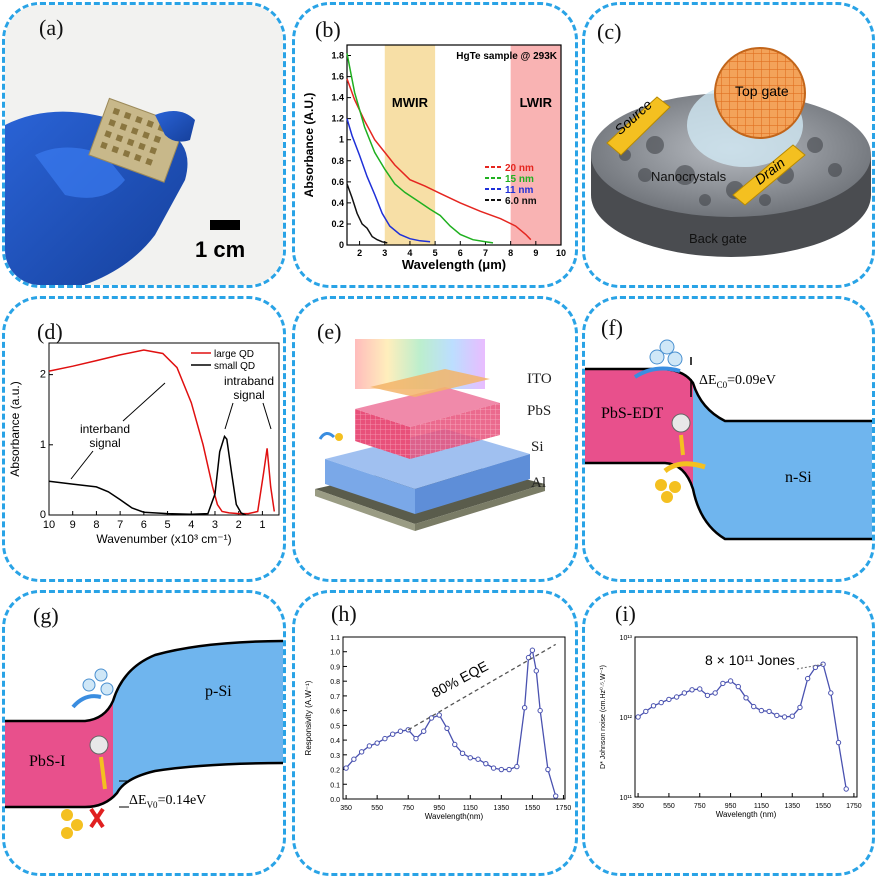  I want to click on annotation-eqe: 80% EQE, so click(460, 679).